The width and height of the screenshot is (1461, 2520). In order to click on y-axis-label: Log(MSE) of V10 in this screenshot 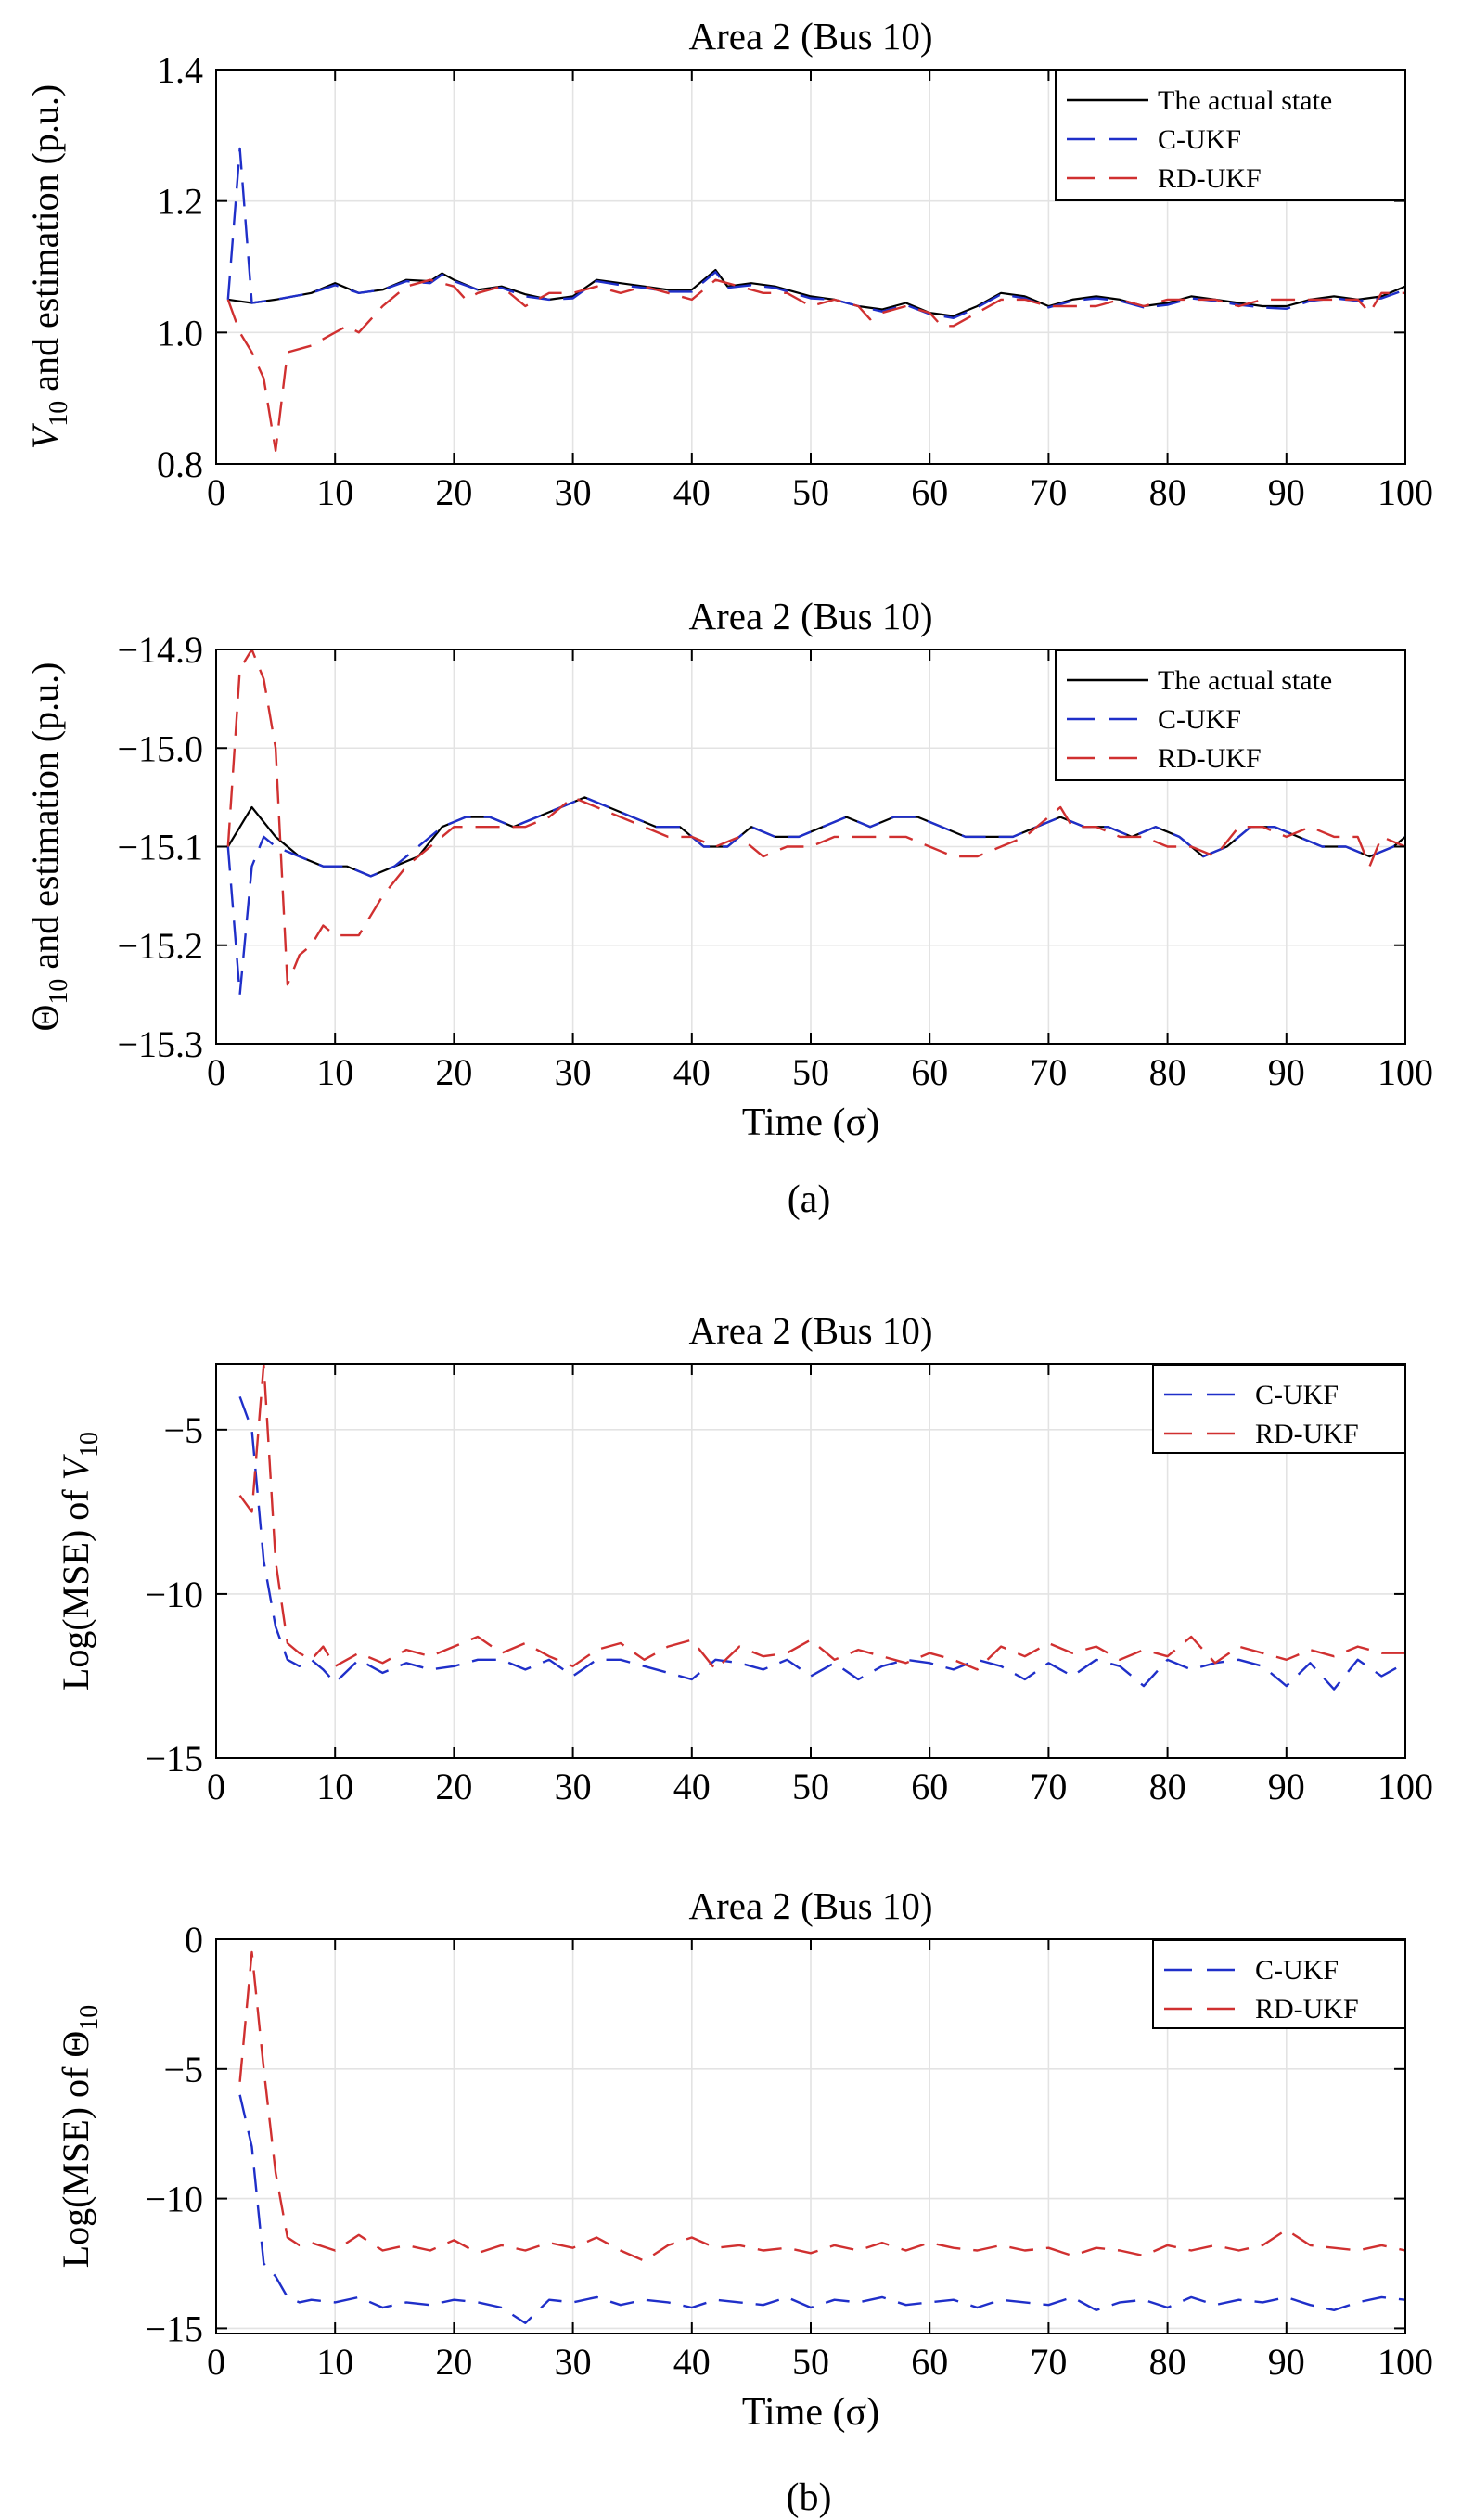, I will do `click(79, 1561)`.